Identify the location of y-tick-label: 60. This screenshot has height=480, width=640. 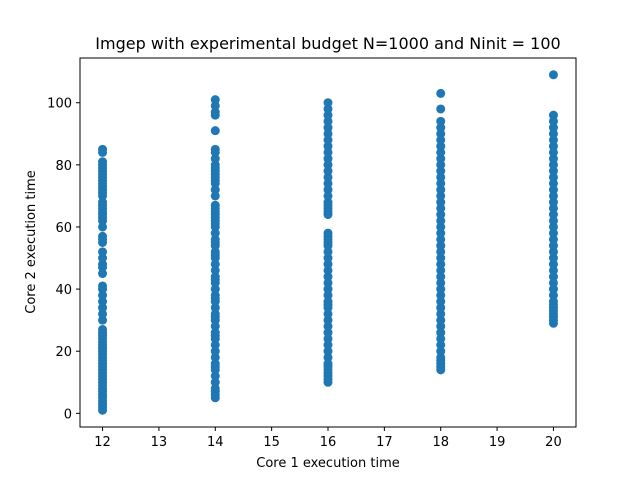
(63, 228).